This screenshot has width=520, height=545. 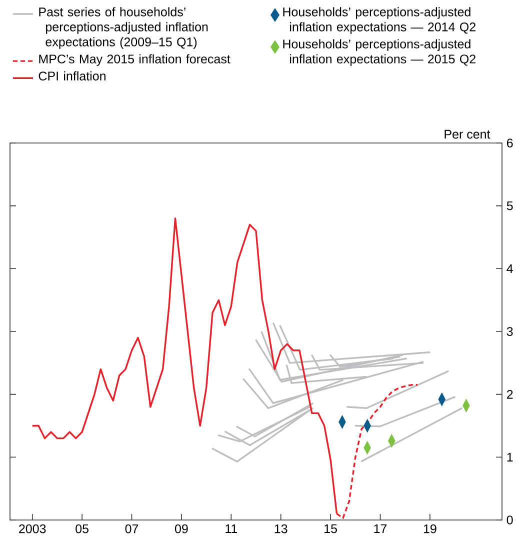 What do you see at coordinates (330, 529) in the screenshot?
I see `x-tick-label: 15` at bounding box center [330, 529].